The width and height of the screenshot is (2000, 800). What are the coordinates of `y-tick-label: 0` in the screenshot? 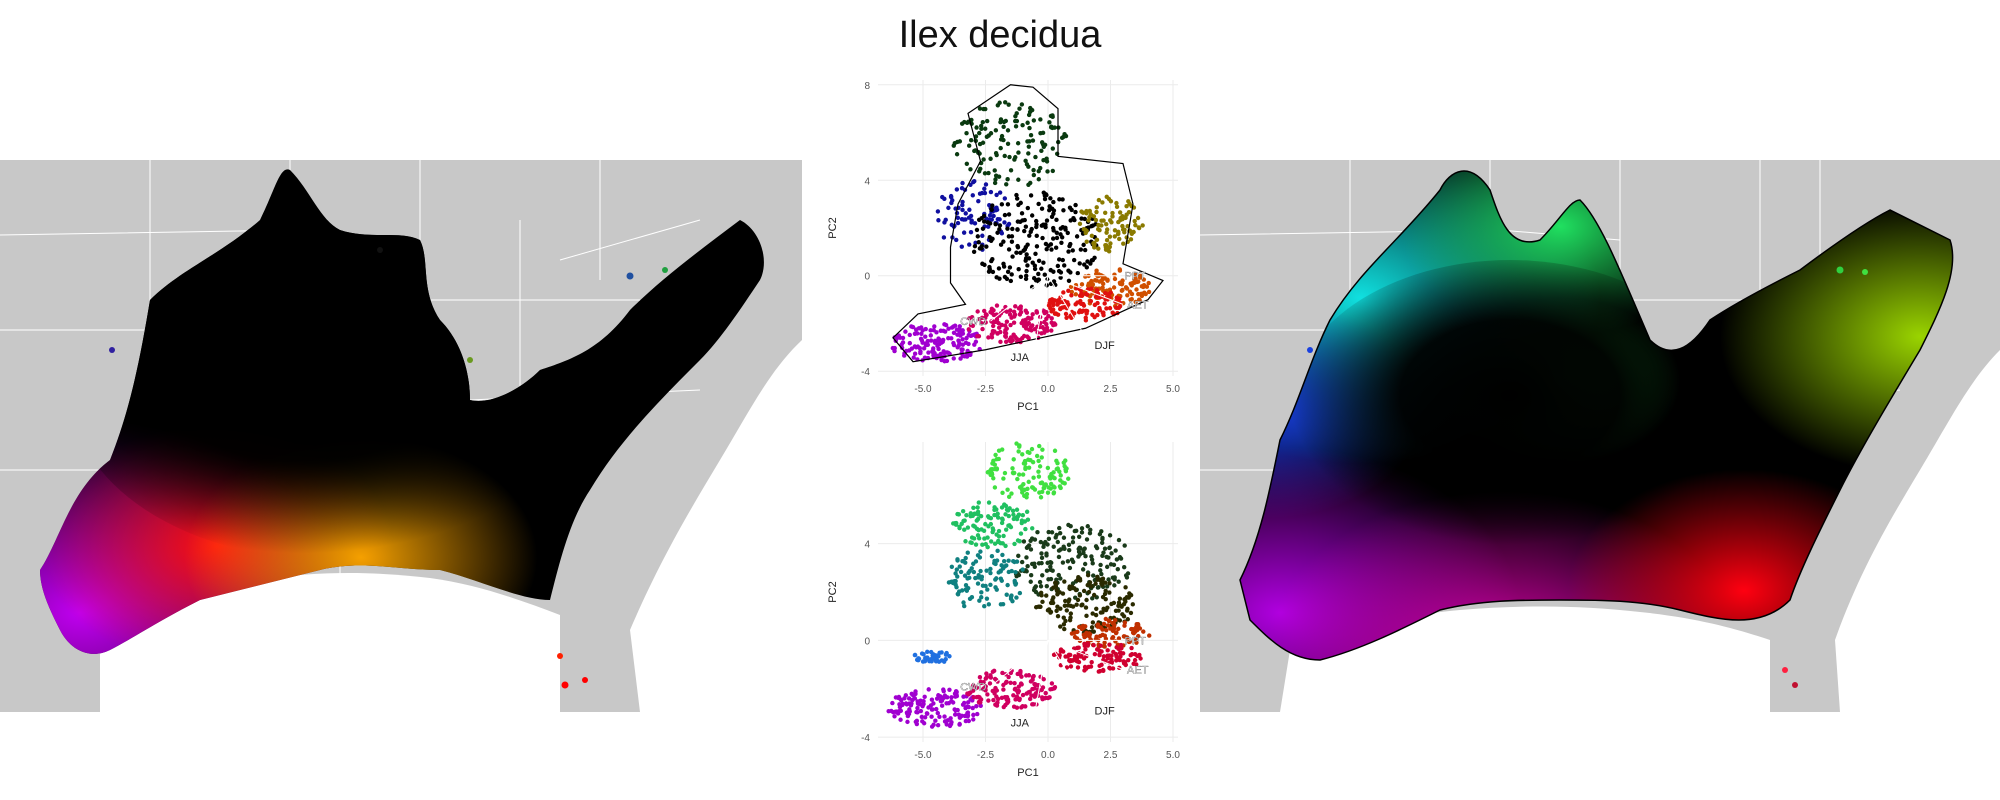 It's located at (867, 277).